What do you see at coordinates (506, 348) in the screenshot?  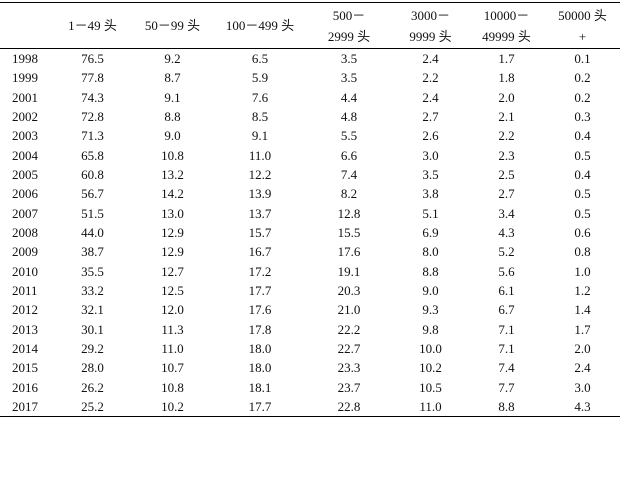 I see `value-cell: 7.1` at bounding box center [506, 348].